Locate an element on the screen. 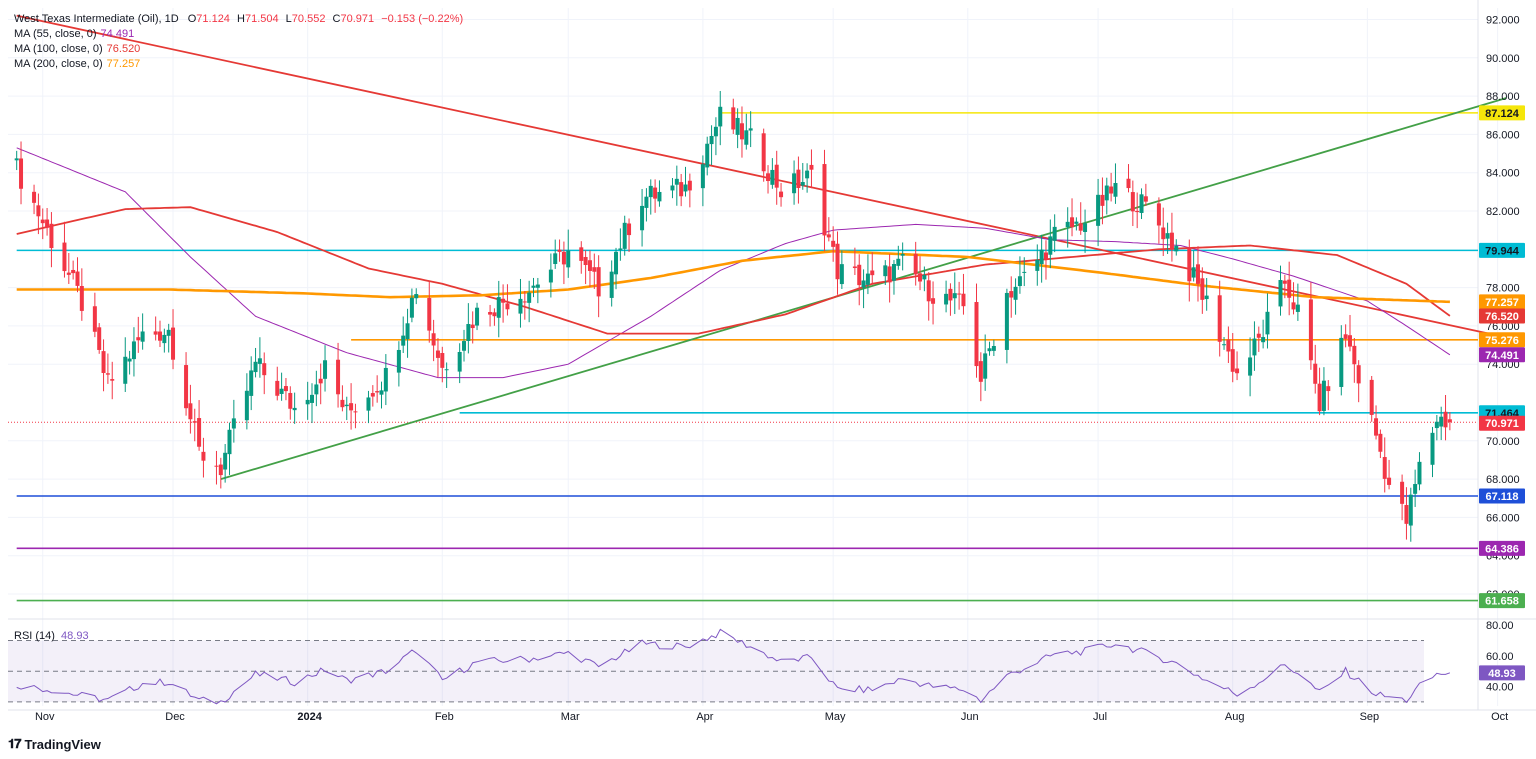 The width and height of the screenshot is (1536, 759). level-badge-61.658-text: 61.658 is located at coordinates (1502, 602).